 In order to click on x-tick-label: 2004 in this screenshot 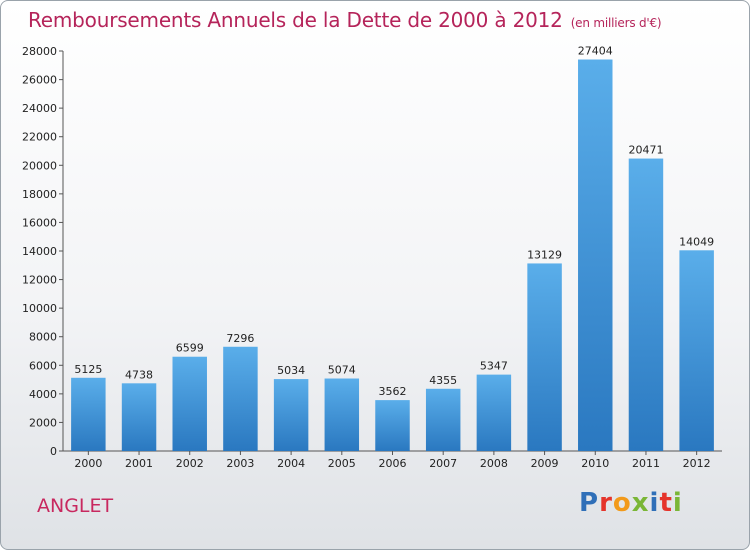, I will do `click(291, 463)`.